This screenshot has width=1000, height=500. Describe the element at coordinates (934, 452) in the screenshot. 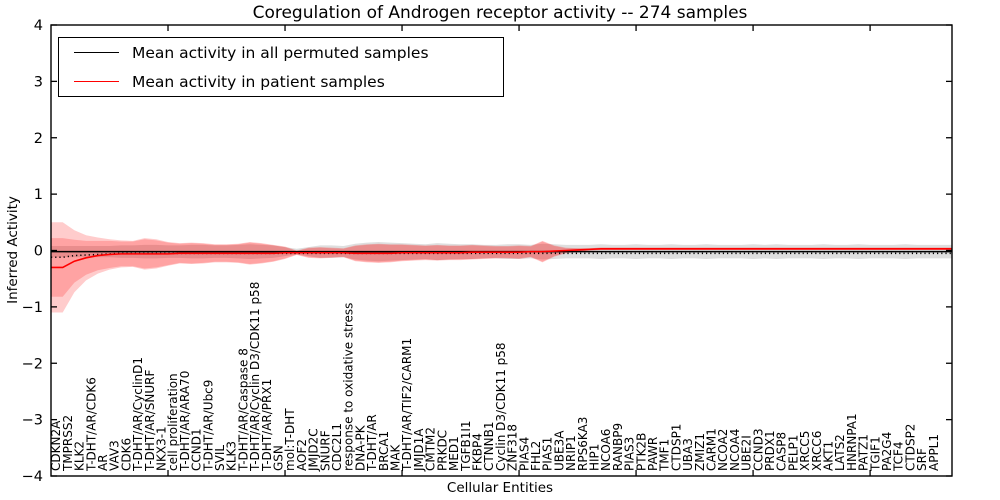

I see `x-category-label: APPL1` at that location.